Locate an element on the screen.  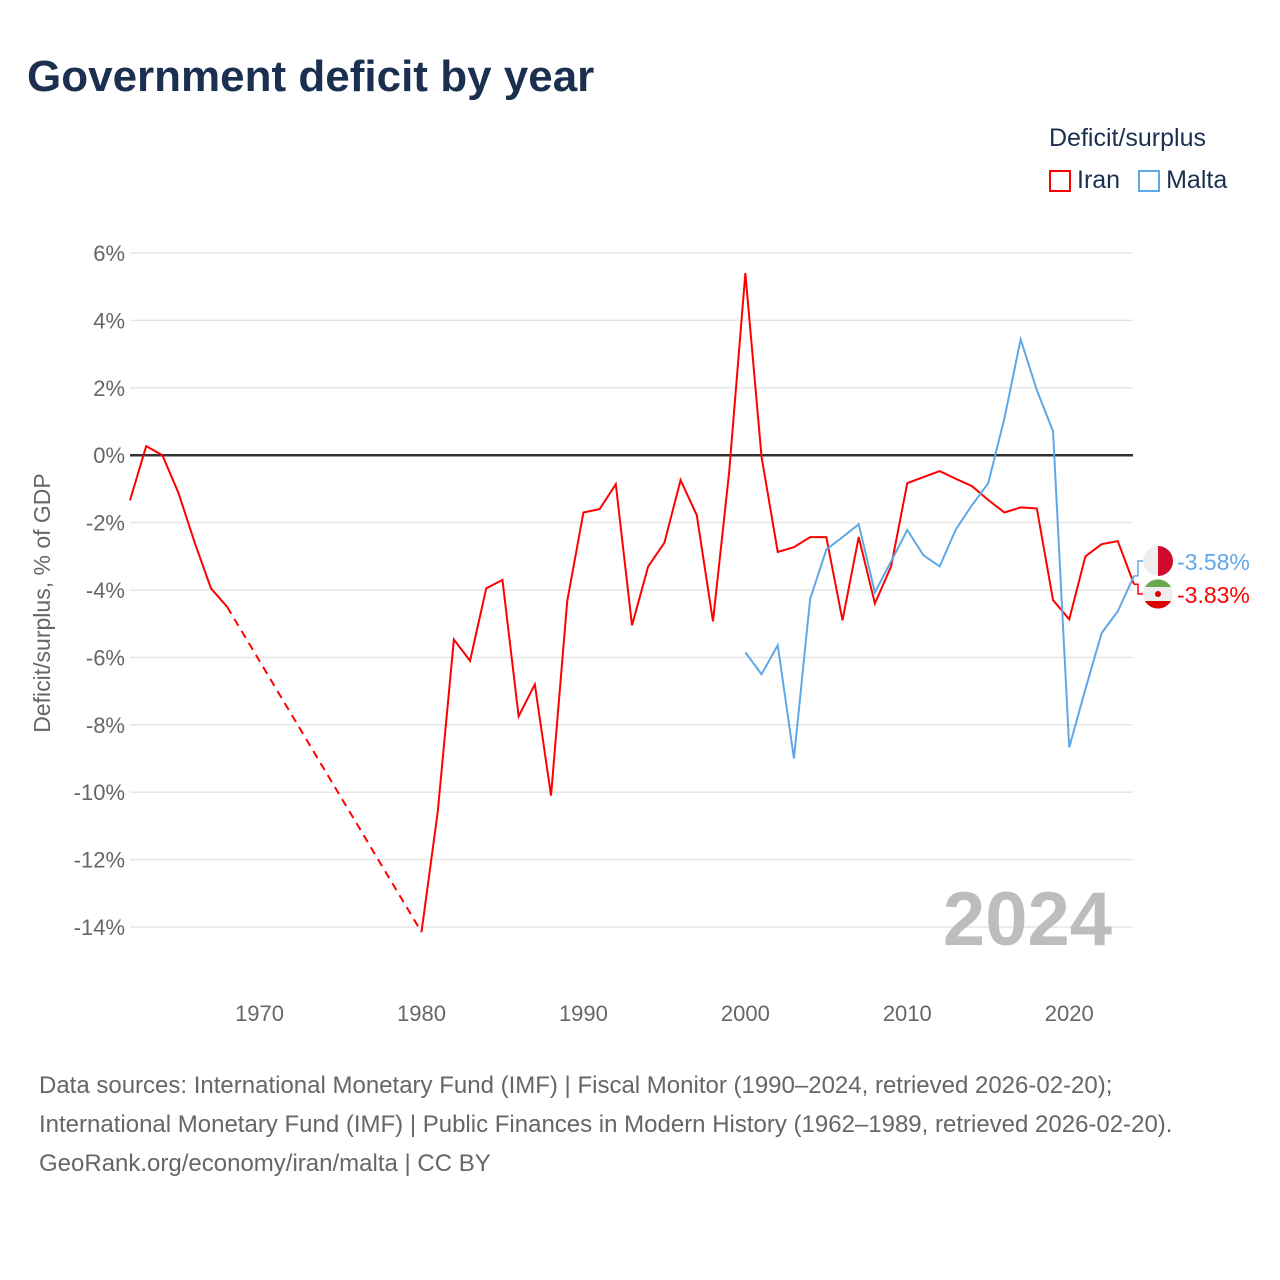
y-tick-label: 6% is located at coordinates (109, 253).